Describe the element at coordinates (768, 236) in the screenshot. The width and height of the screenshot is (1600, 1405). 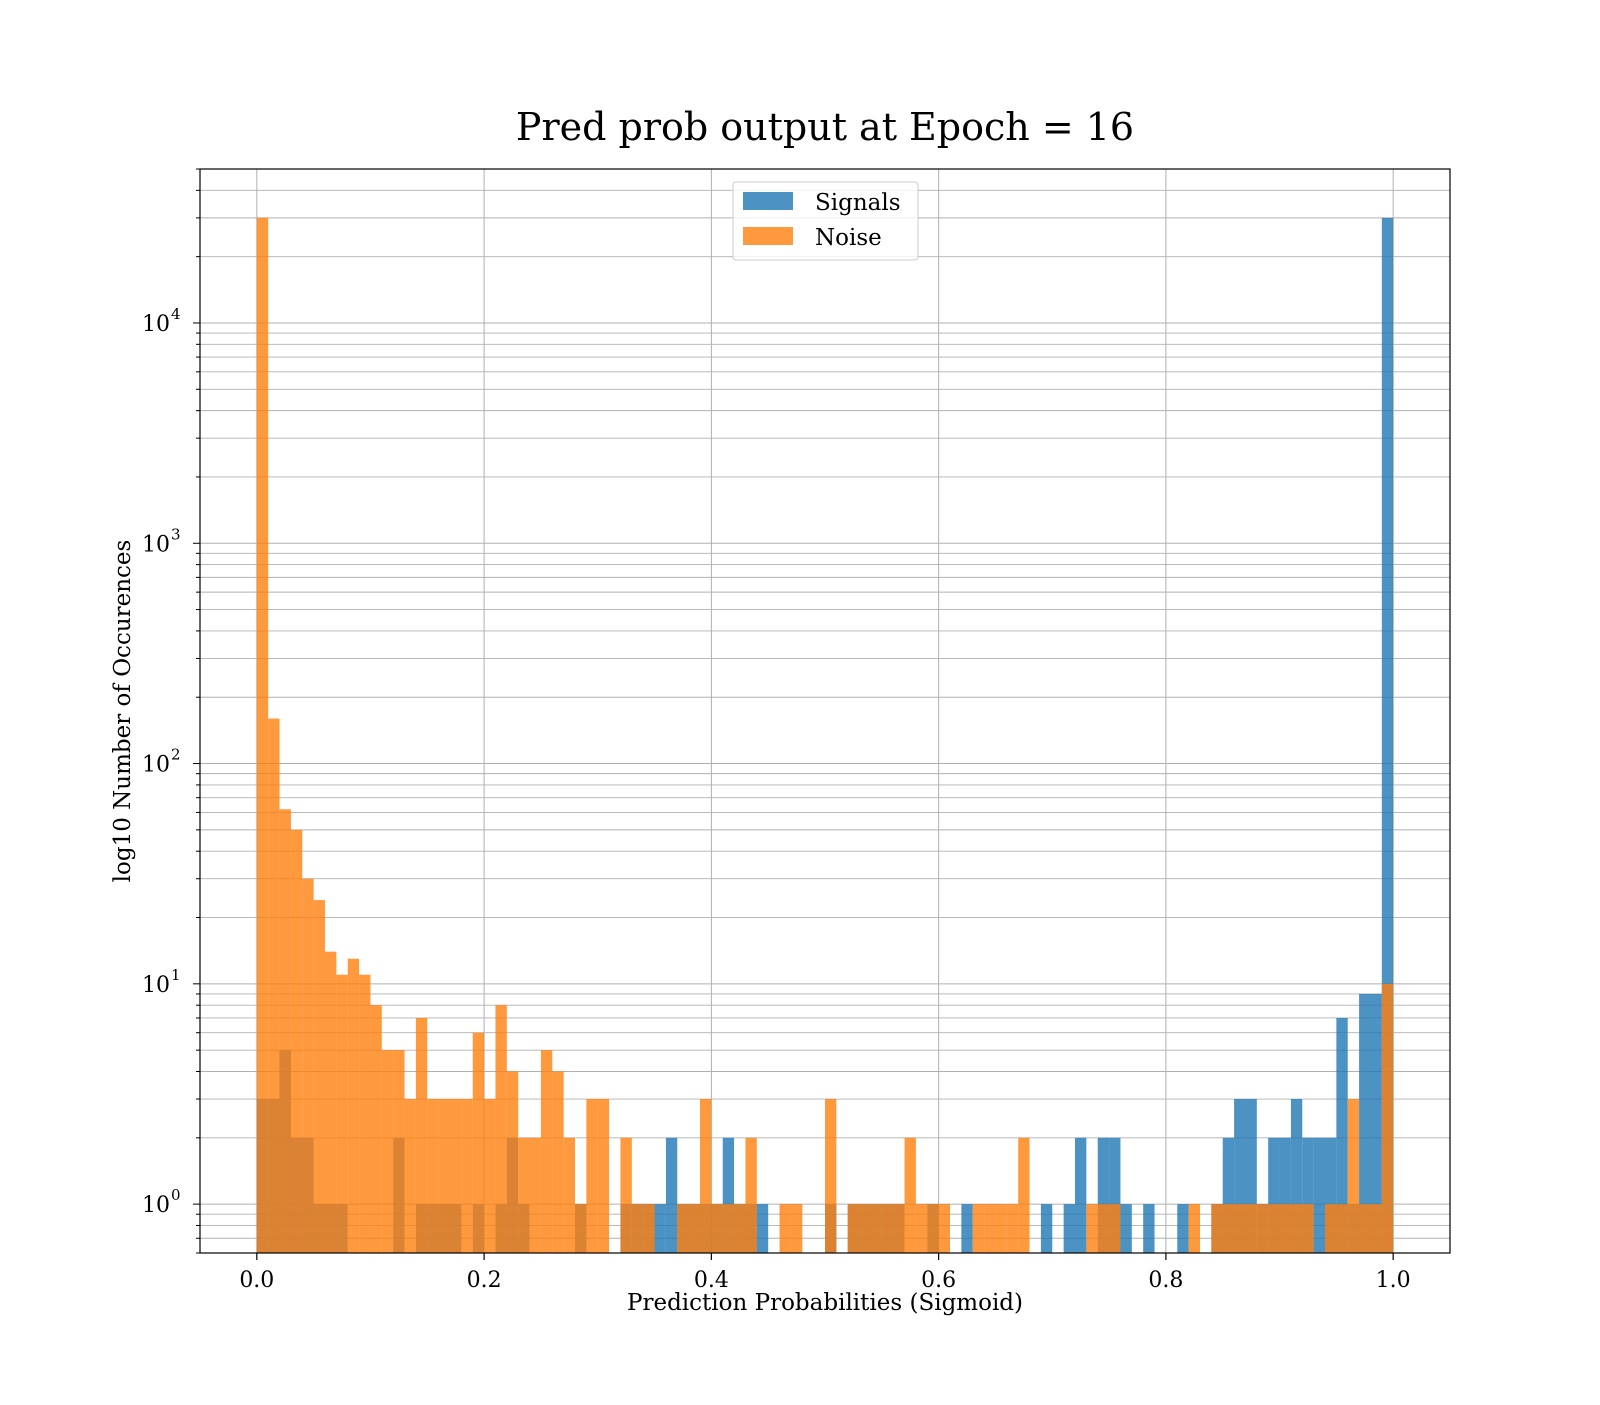
I see `legend-swatch-noise` at that location.